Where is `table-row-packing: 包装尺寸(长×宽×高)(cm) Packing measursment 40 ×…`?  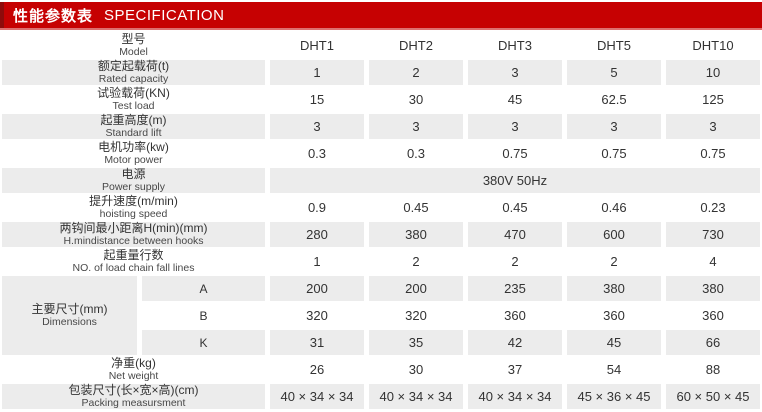 table-row-packing: 包装尺寸(长×宽×高)(cm) Packing measursment 40 ×… is located at coordinates (381, 396).